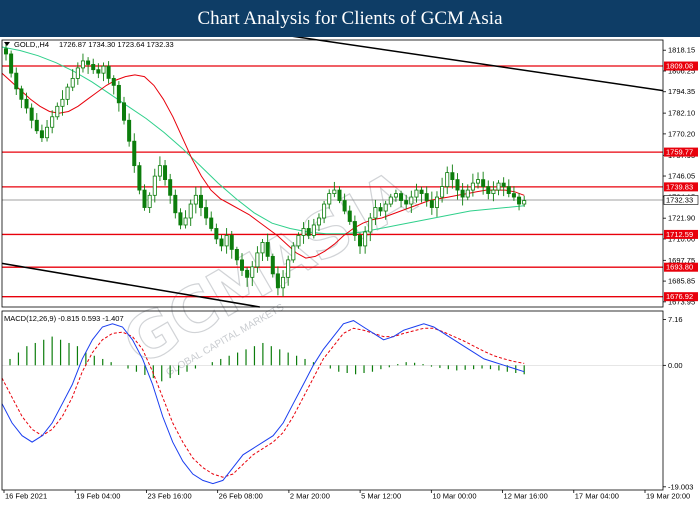  I want to click on page-title: Chart Analysis for Clients of GCM Asia, so click(350, 18).